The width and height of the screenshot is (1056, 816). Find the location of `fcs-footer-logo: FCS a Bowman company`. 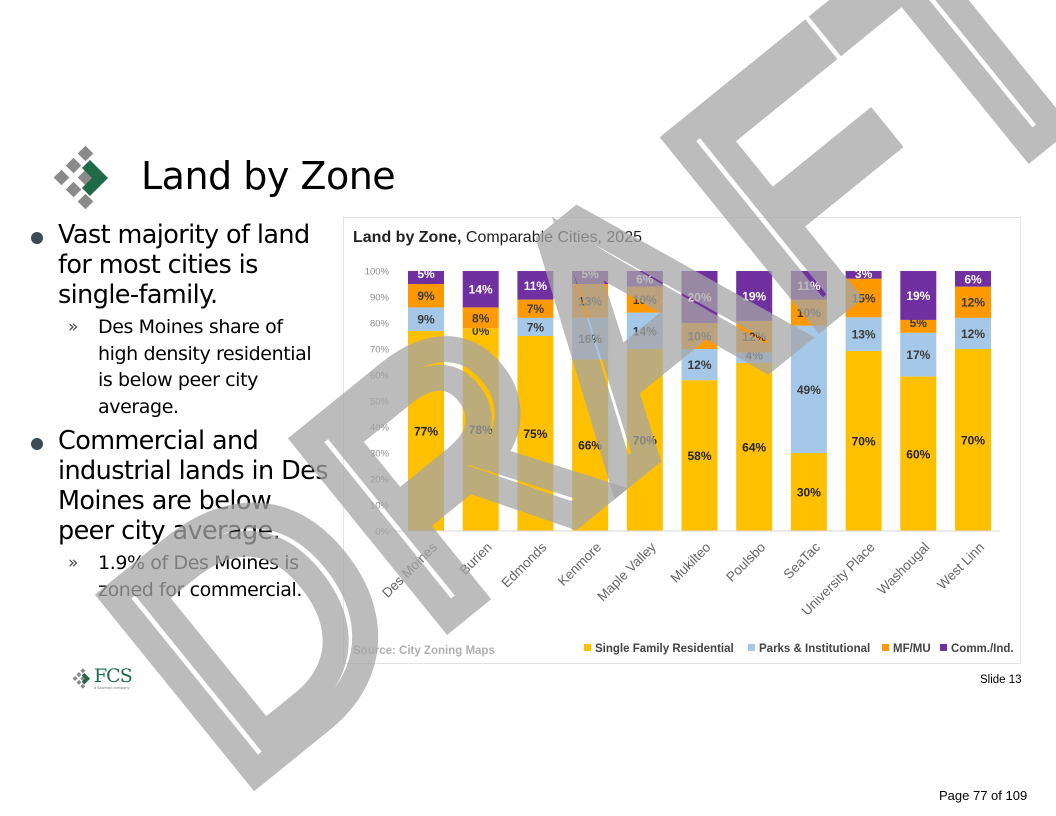

fcs-footer-logo: FCS a Bowman company is located at coordinates (107, 679).